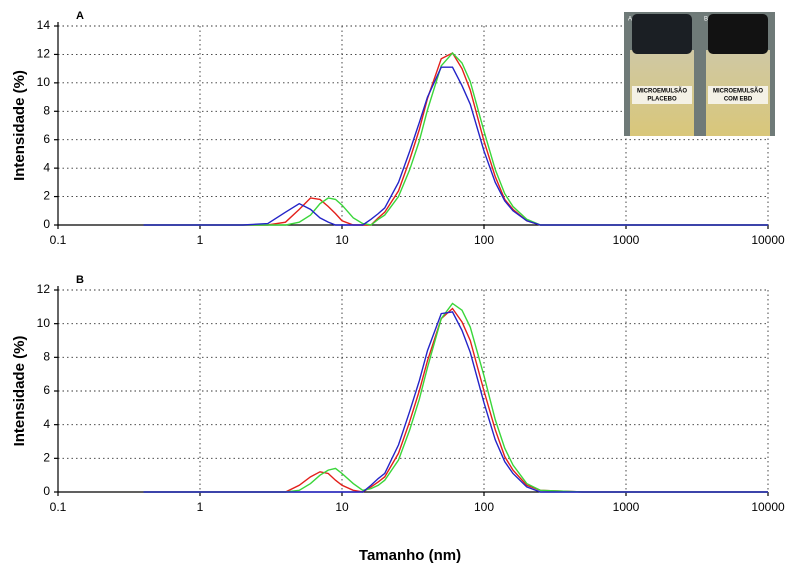 This screenshot has height=567, width=788. I want to click on photo-label: B, so click(706, 20).